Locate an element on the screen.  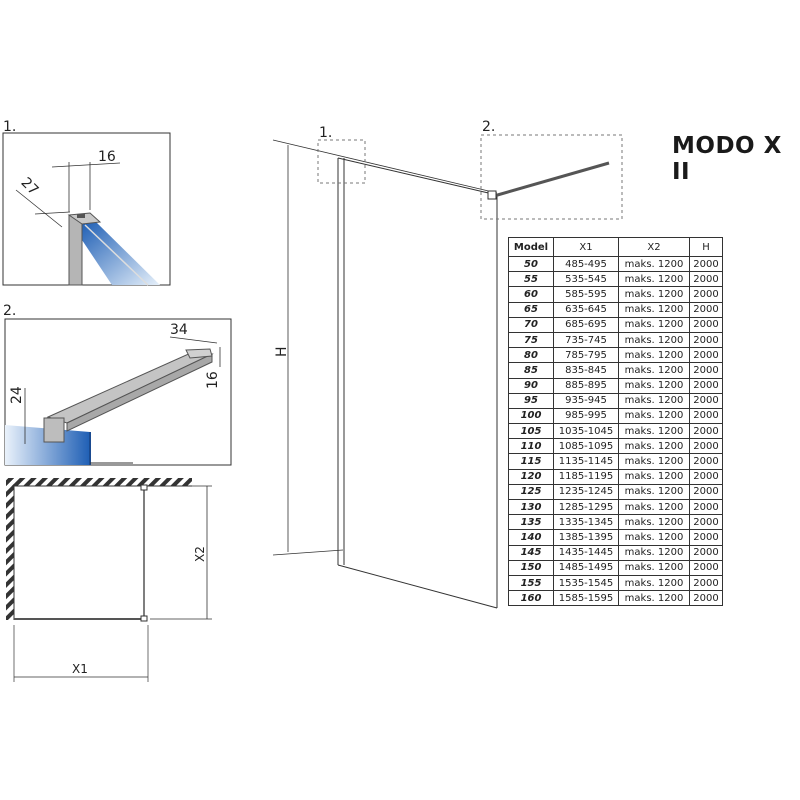
cell-model: 100 is located at coordinates (531, 416).